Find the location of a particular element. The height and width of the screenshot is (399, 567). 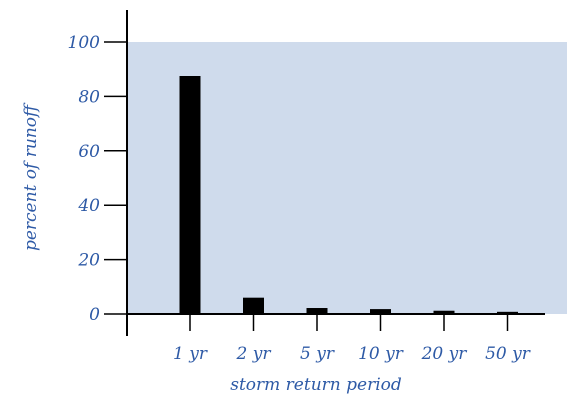

x-tick-label-3: 10 yr is located at coordinates (381, 354).